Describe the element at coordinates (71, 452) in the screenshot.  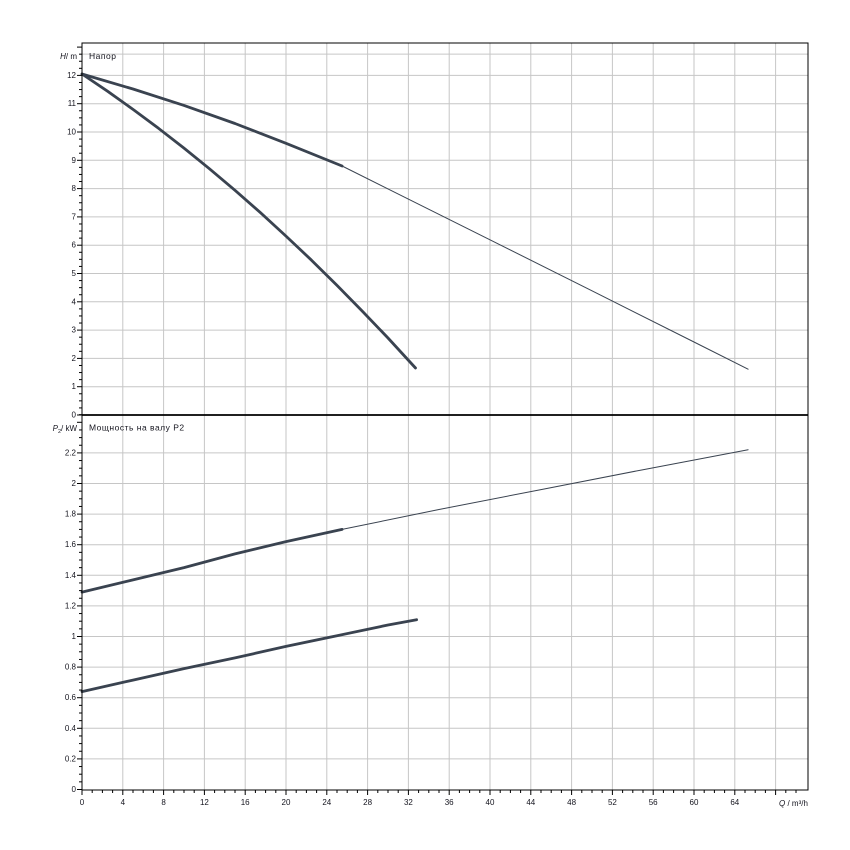
I see `power-y-tick-label: 2.2` at that location.